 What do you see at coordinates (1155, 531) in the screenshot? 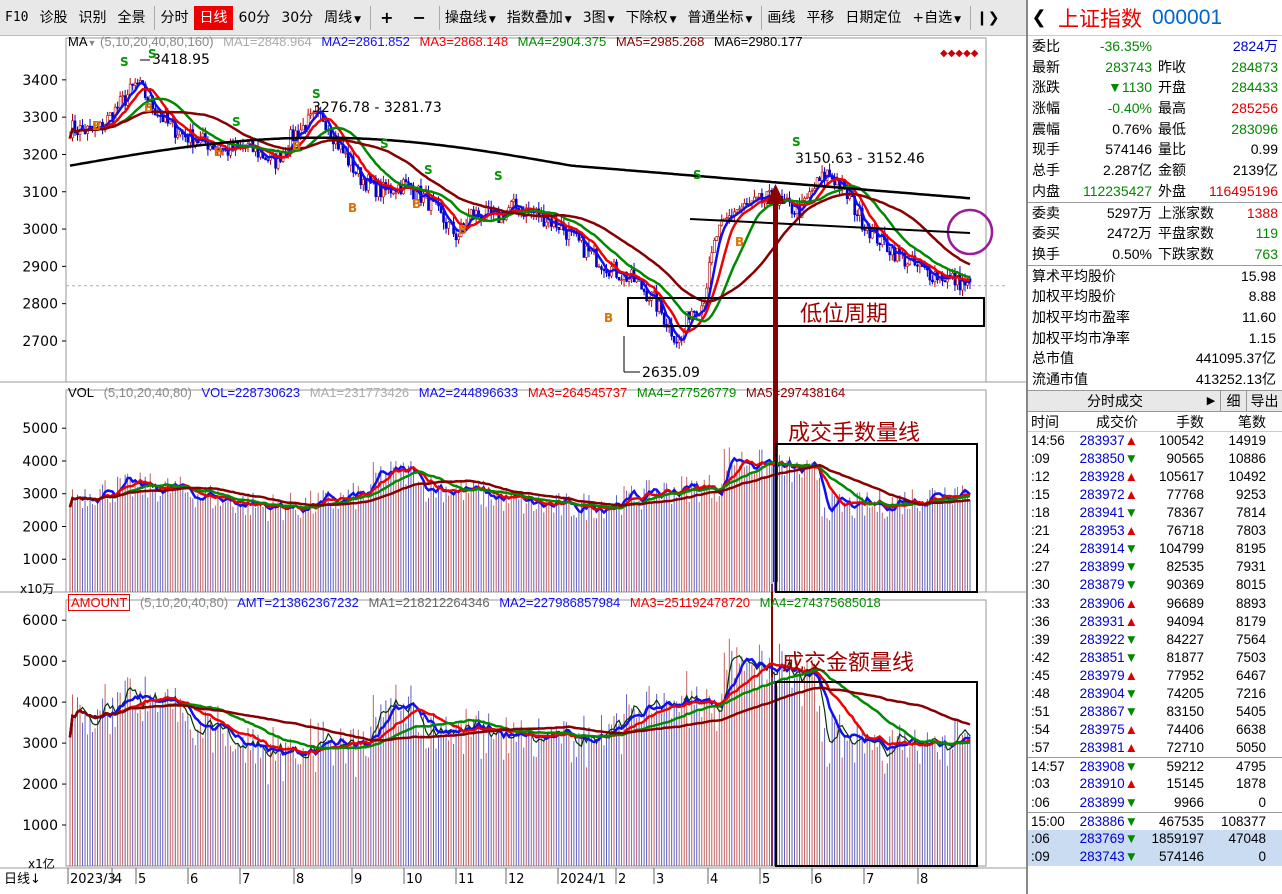
I see `trade-row: :21 283953▲ 76718 7803` at bounding box center [1155, 531].